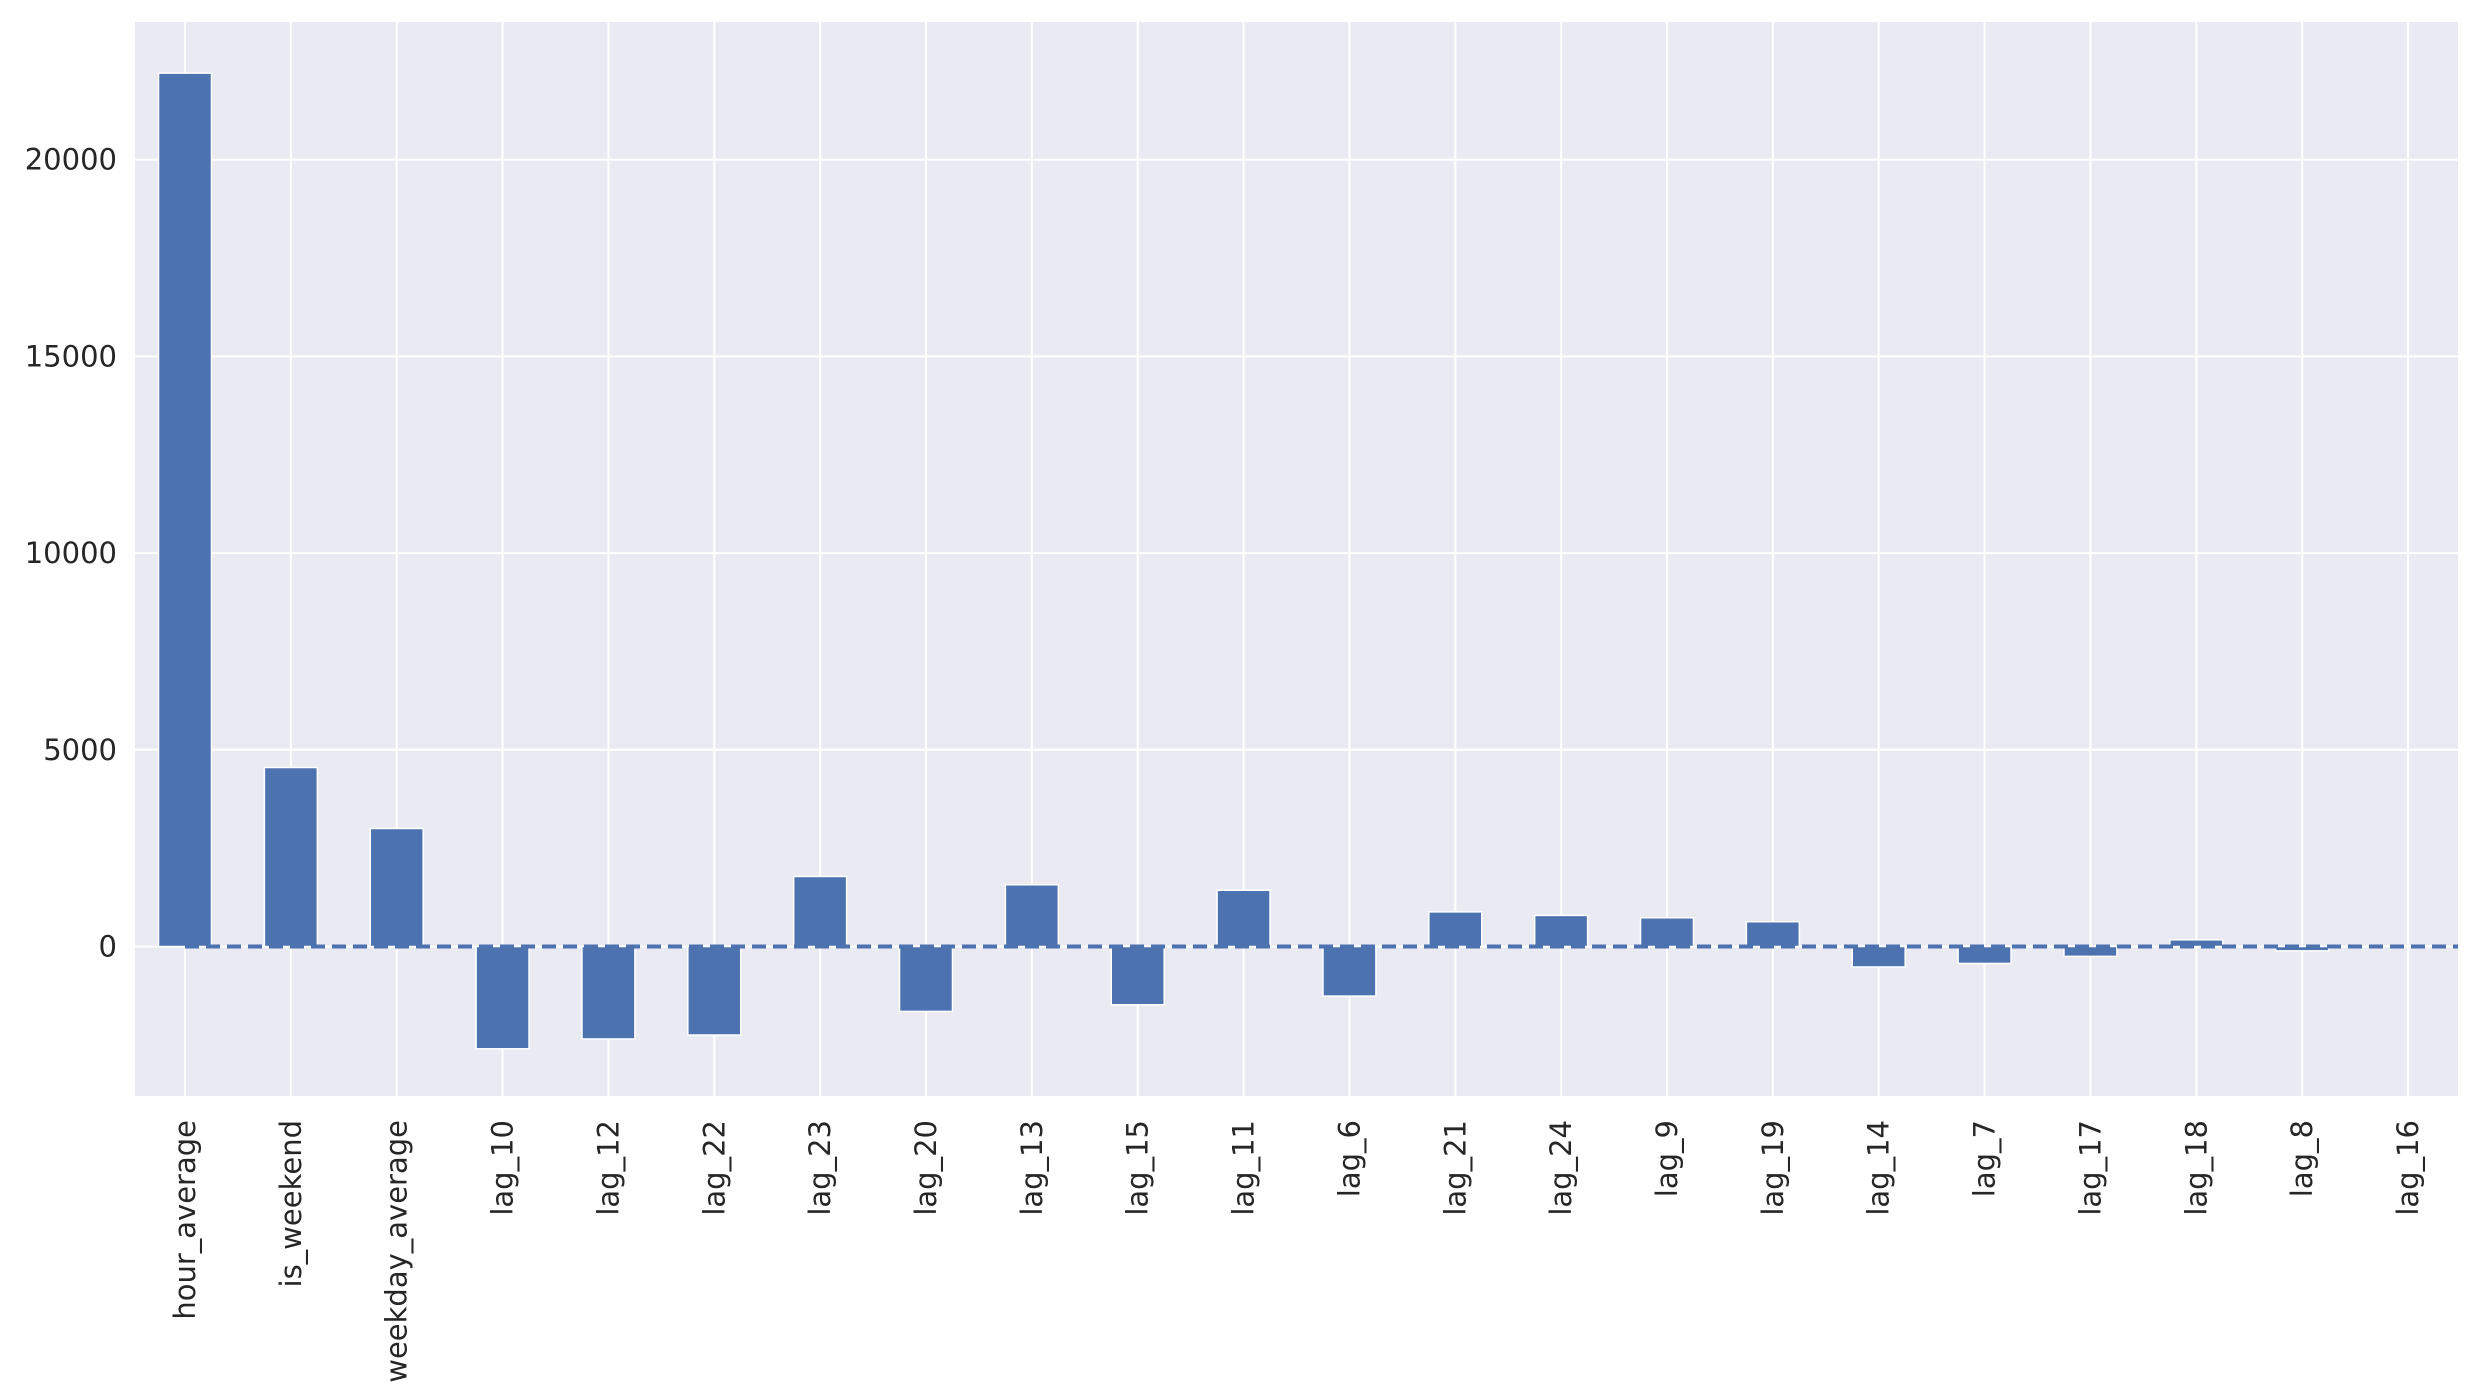  Describe the element at coordinates (1244, 1168) in the screenshot. I see `x-tick-label: lag_11` at that location.